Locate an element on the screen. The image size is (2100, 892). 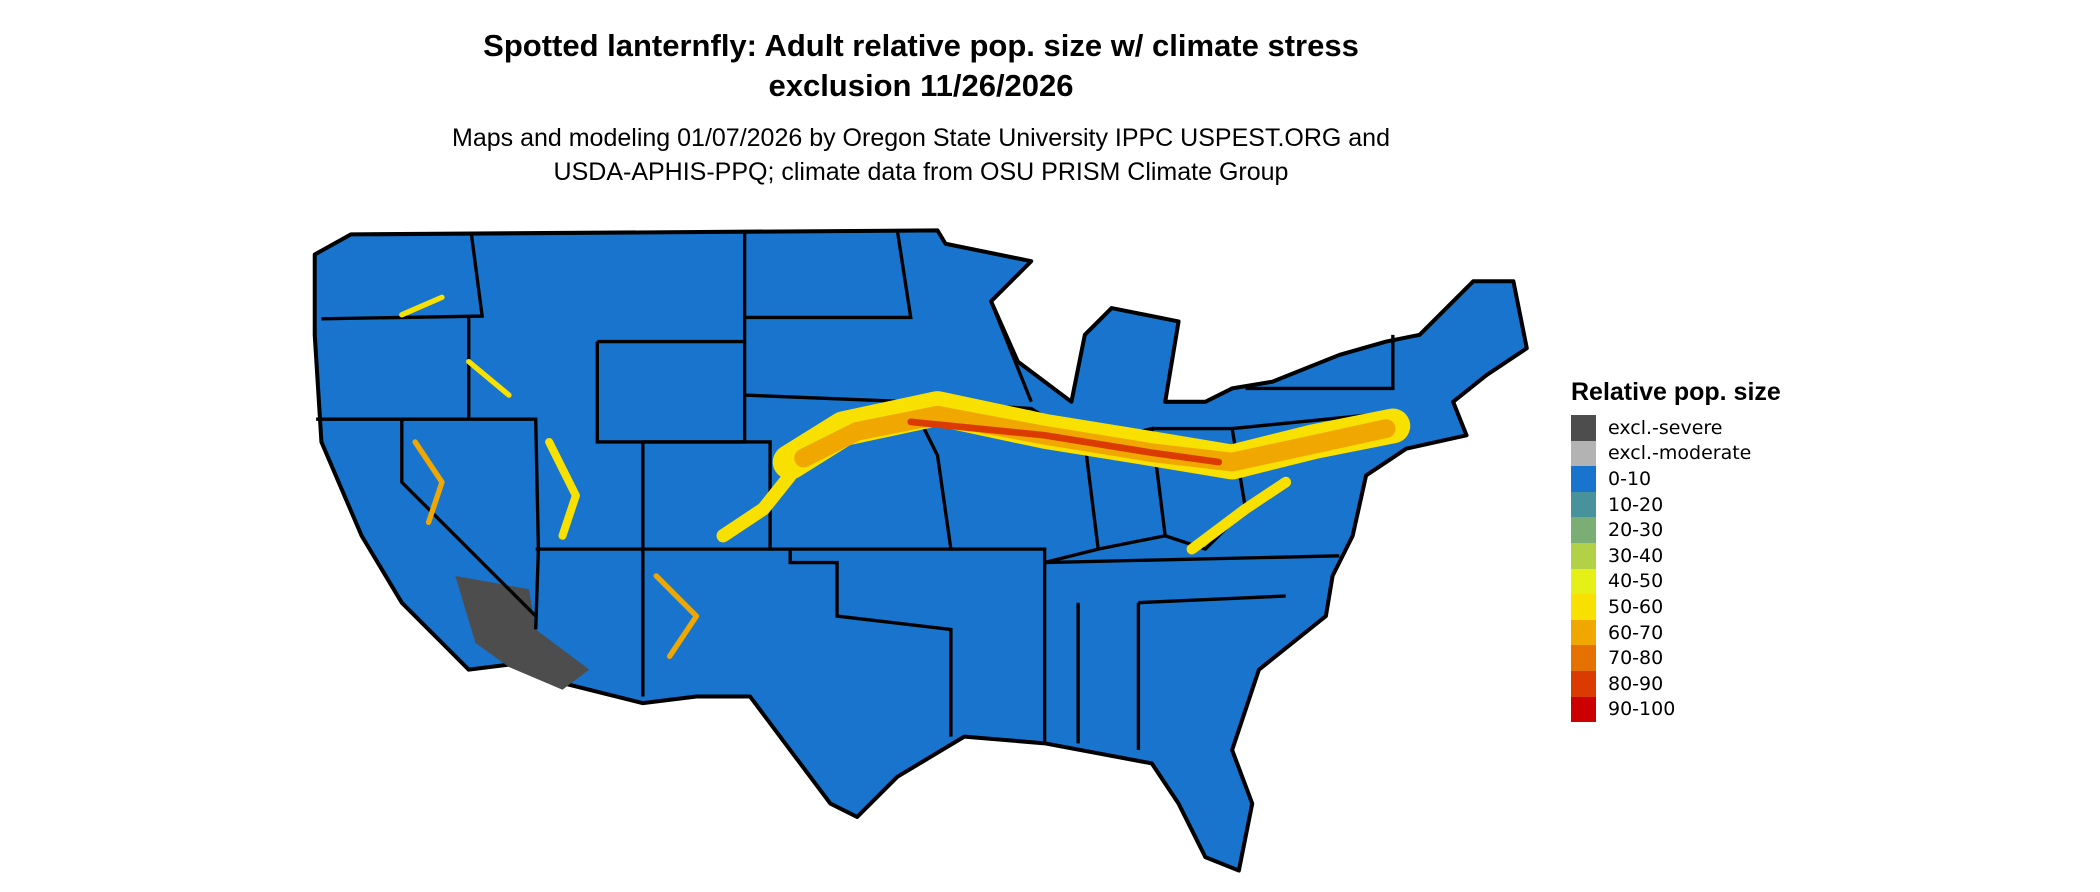
legend-item: 60-70 is located at coordinates (1676, 632).